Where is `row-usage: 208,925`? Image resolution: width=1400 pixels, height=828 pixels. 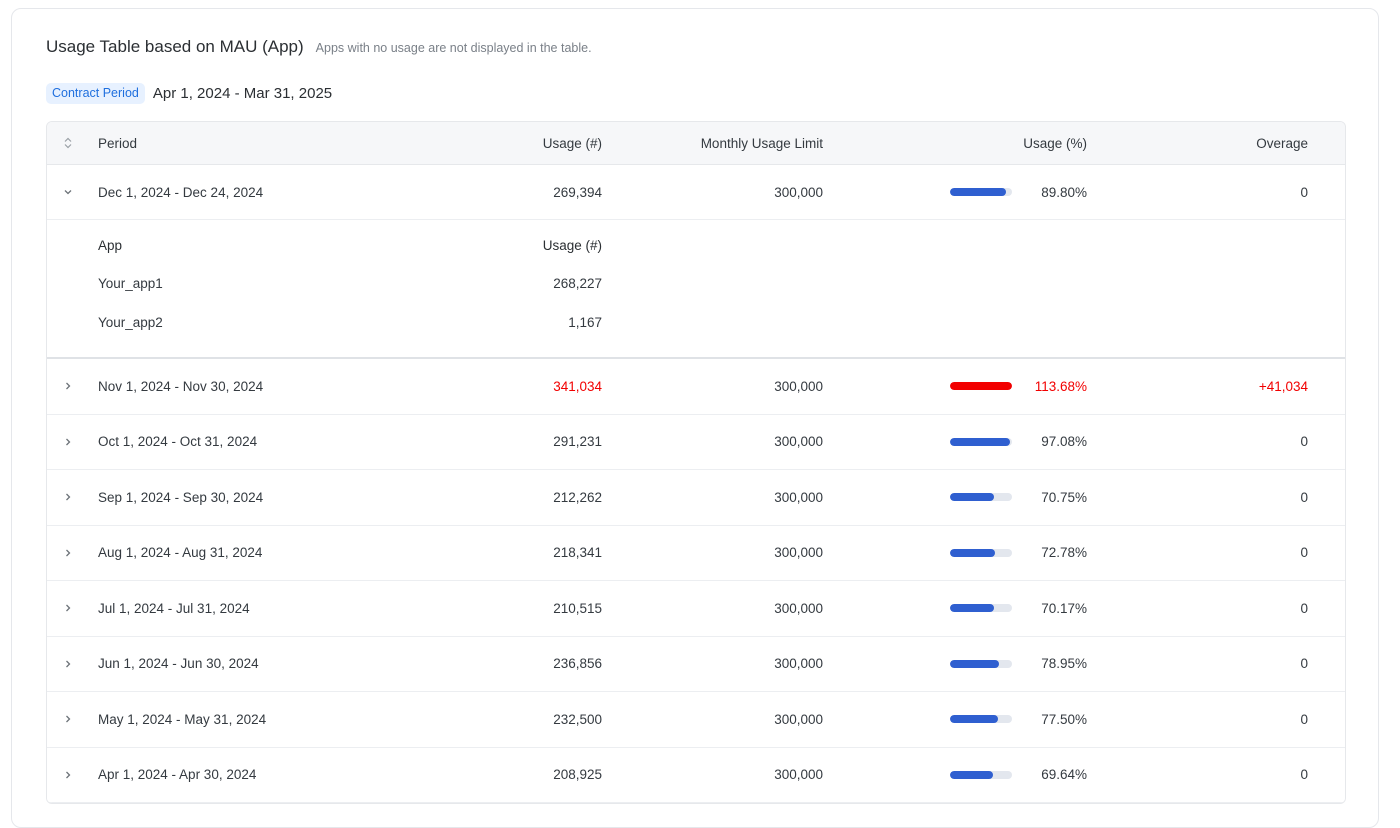 row-usage: 208,925 is located at coordinates (577, 775).